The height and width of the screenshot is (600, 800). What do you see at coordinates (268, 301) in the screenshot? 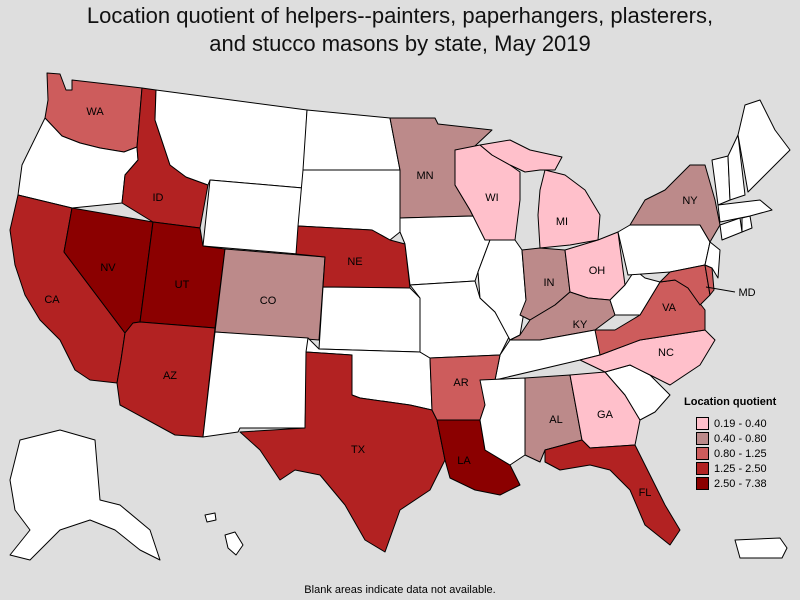
I see `label-CO: CO` at bounding box center [268, 301].